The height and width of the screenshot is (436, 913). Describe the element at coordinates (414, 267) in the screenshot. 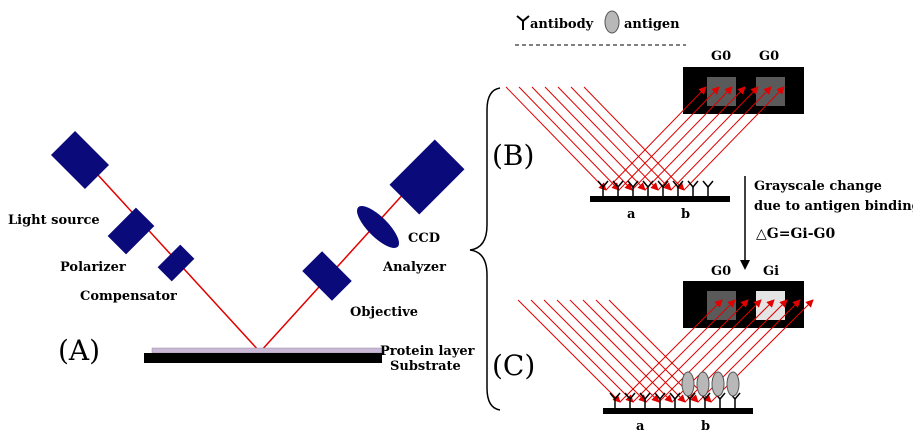

I see `analyzer-label: Analyzer` at that location.